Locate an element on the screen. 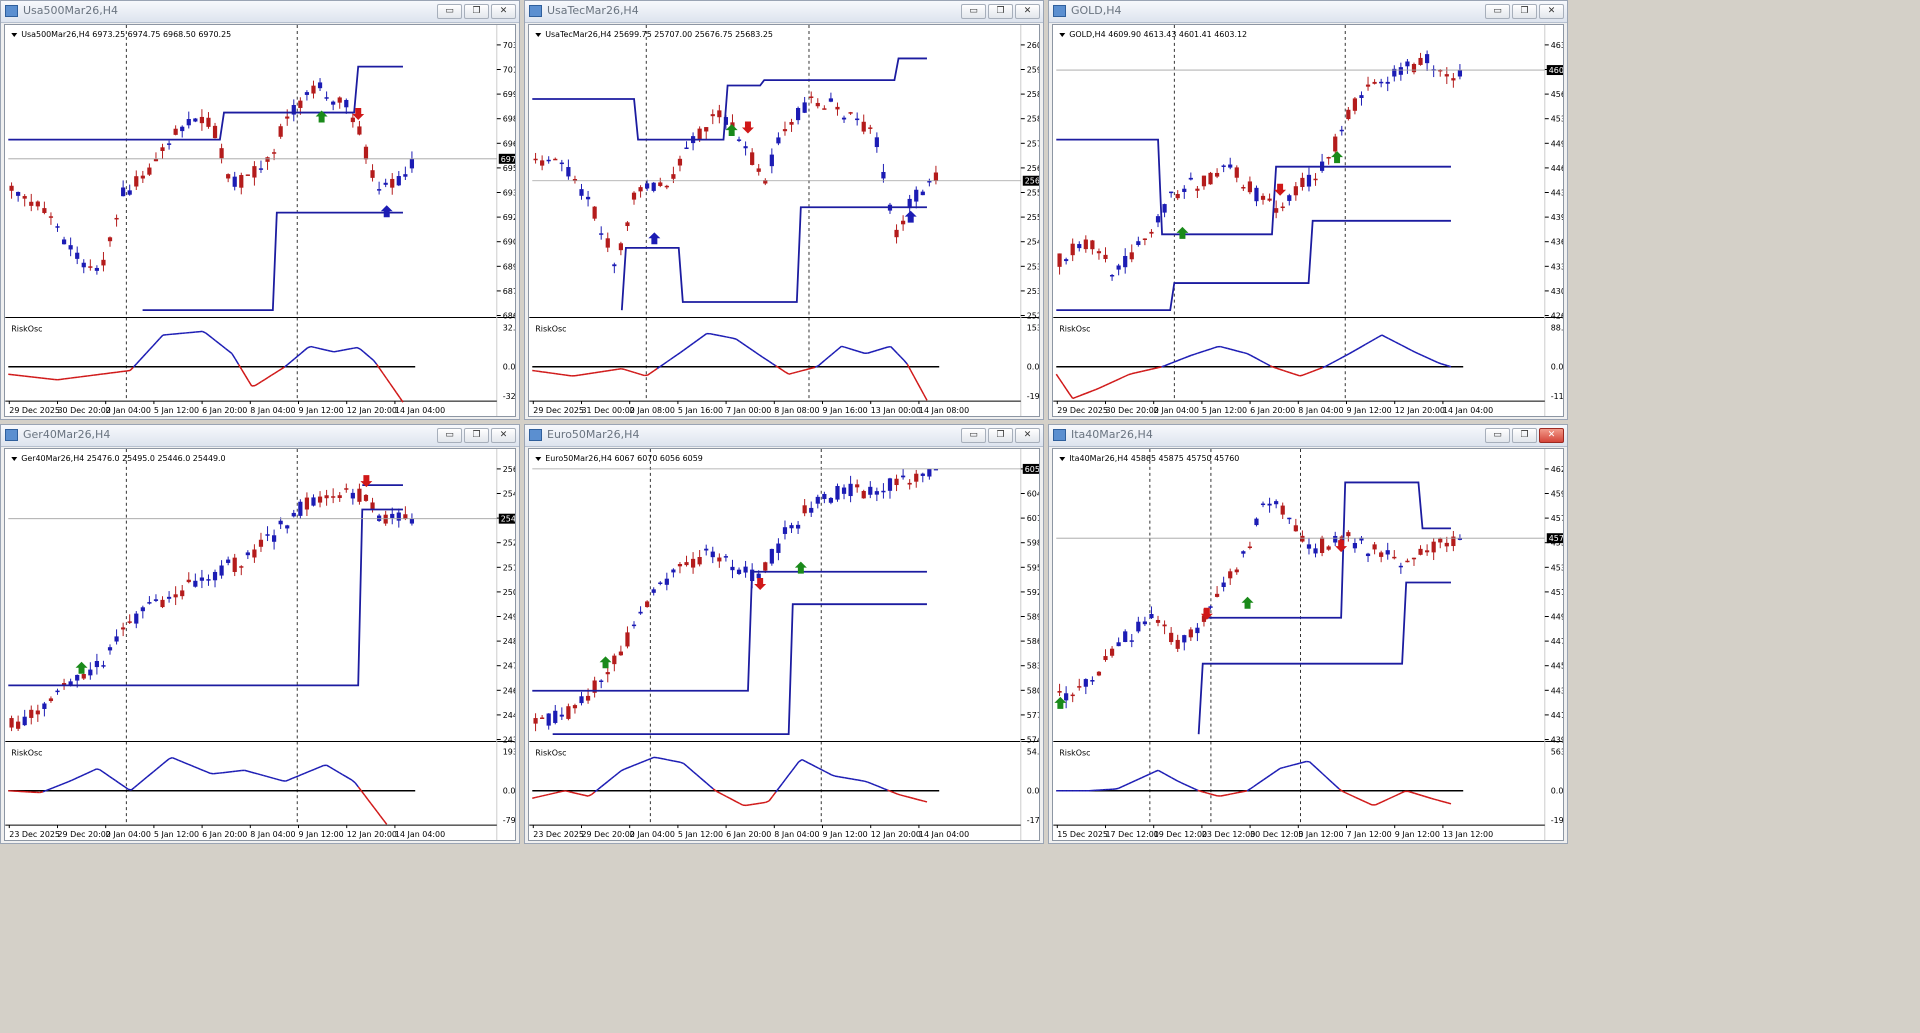 The image size is (1920, 1033). window-titlebar: GOLD,H4 ▭ ❐ ✕ is located at coordinates (1308, 12).